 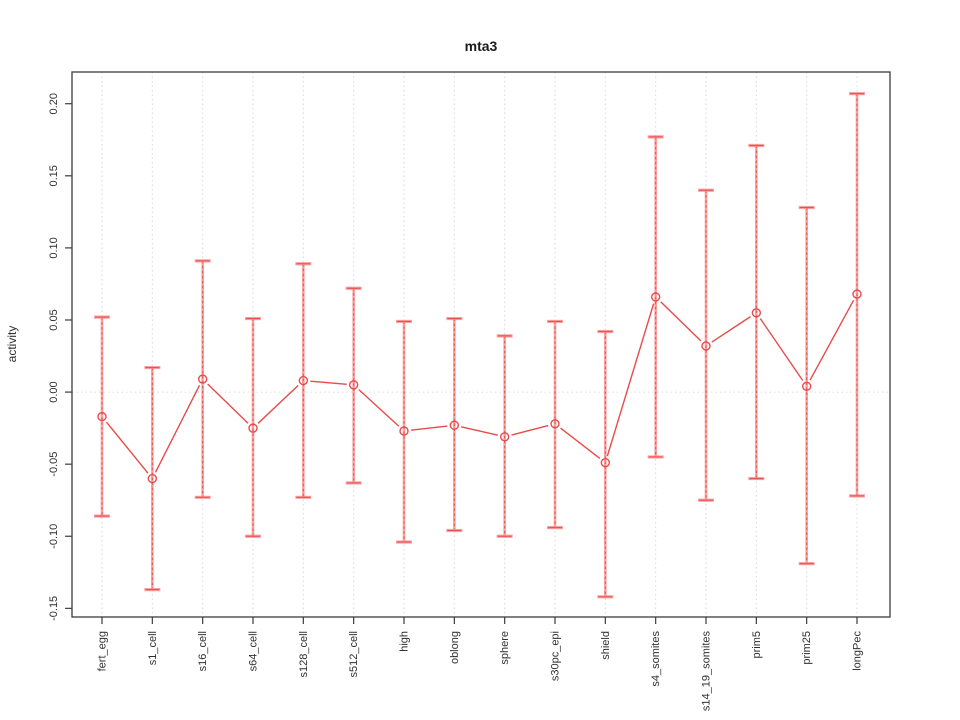 I want to click on y-tick-label: -0.15, so click(x=54, y=608).